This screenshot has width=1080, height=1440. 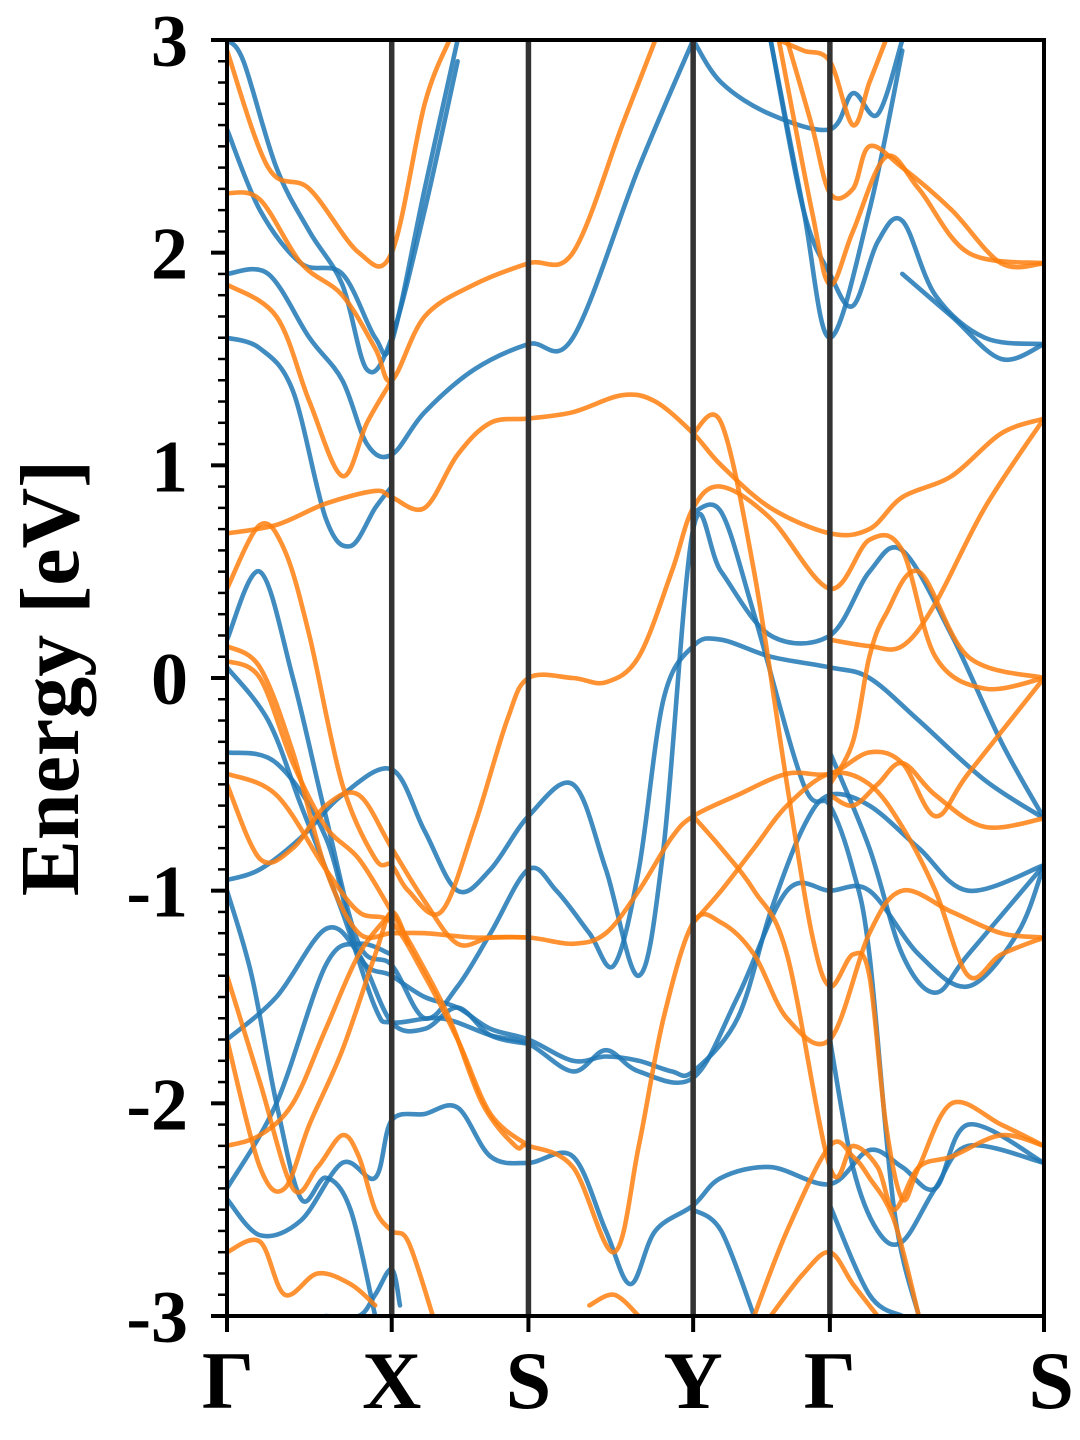 What do you see at coordinates (157, 893) in the screenshot?
I see `y-tick-label: -1` at bounding box center [157, 893].